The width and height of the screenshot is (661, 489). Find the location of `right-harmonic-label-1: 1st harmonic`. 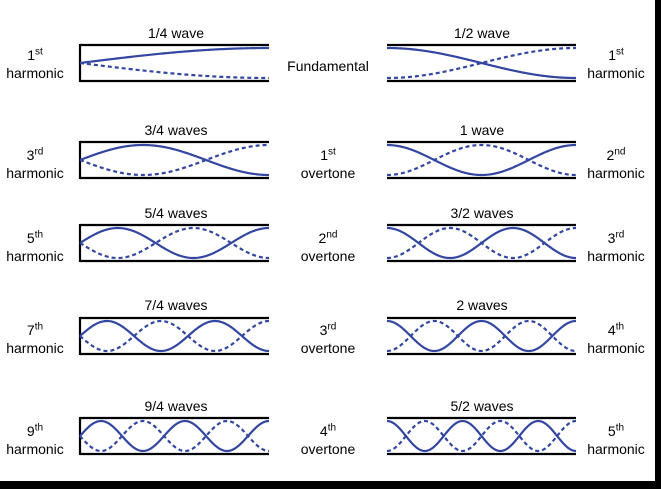

right-harmonic-label-1: 1st harmonic is located at coordinates (616, 63).